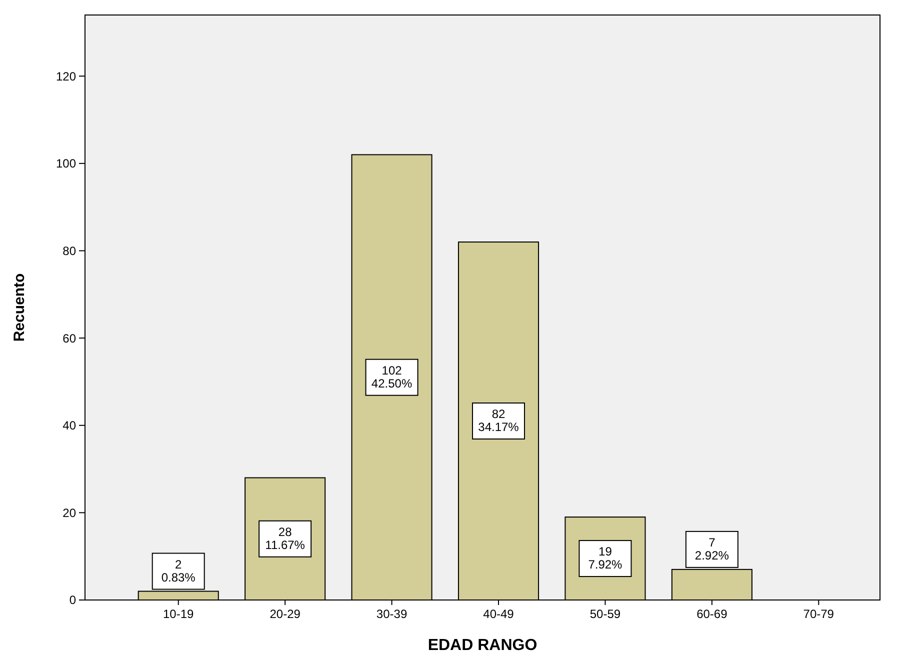 This screenshot has width=899, height=657. What do you see at coordinates (66, 163) in the screenshot?
I see `y-tick-label: 100` at bounding box center [66, 163].